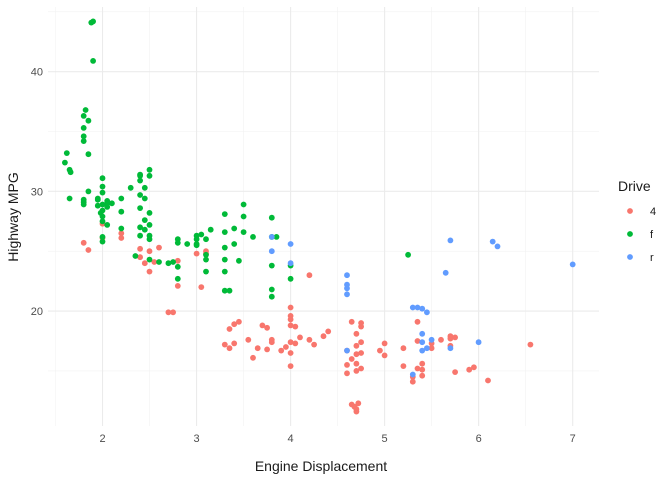  Describe the element at coordinates (652, 235) in the screenshot. I see `legend-label-f: f` at that location.